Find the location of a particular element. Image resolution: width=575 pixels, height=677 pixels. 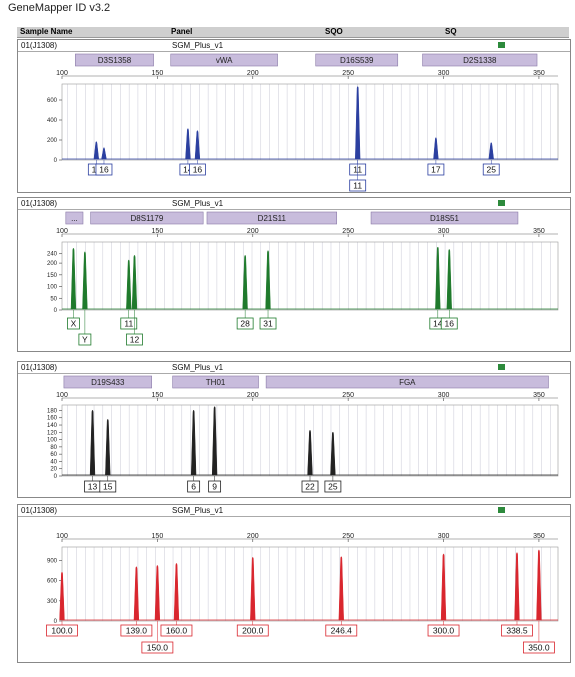

allele-label: X is located at coordinates (73, 320).